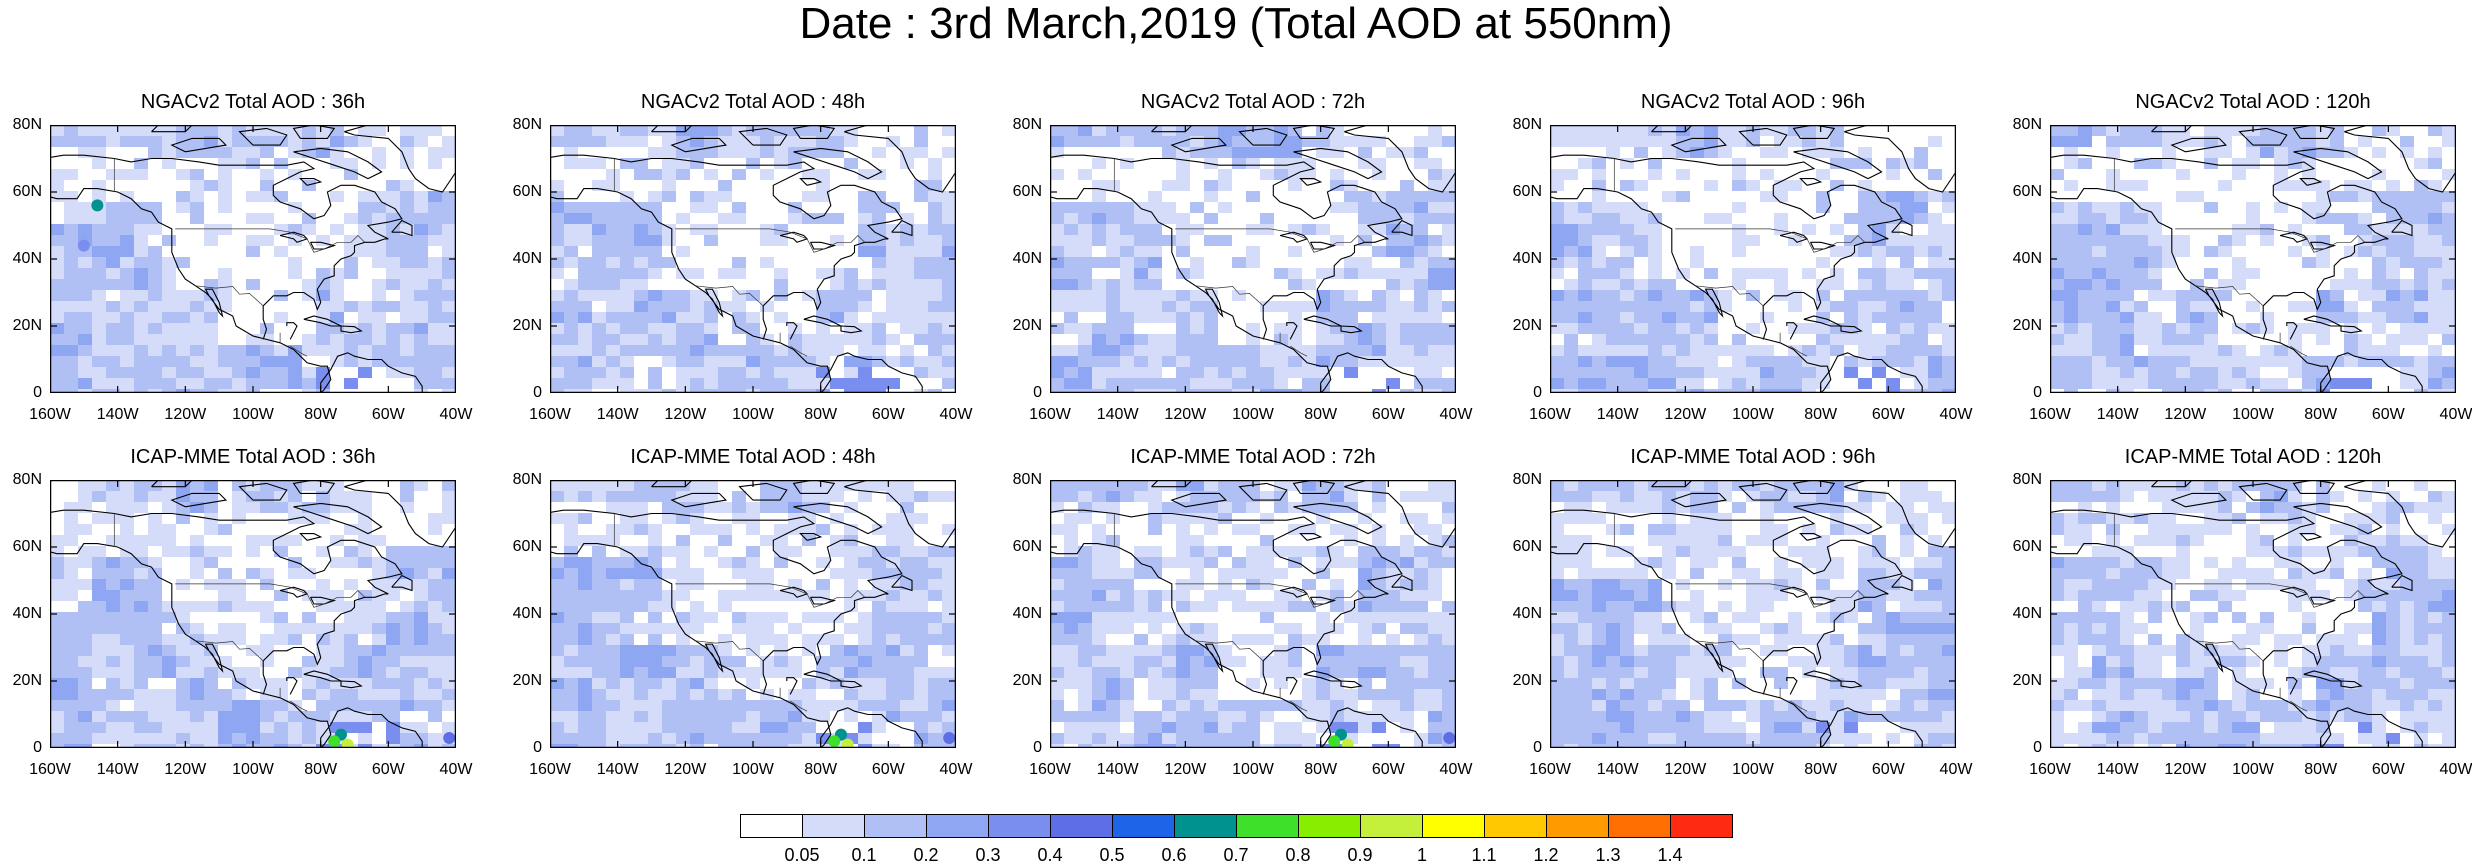 The image size is (2472, 865). What do you see at coordinates (1173, 855) in the screenshot?
I see `colorbar-label: 0.6` at bounding box center [1173, 855].